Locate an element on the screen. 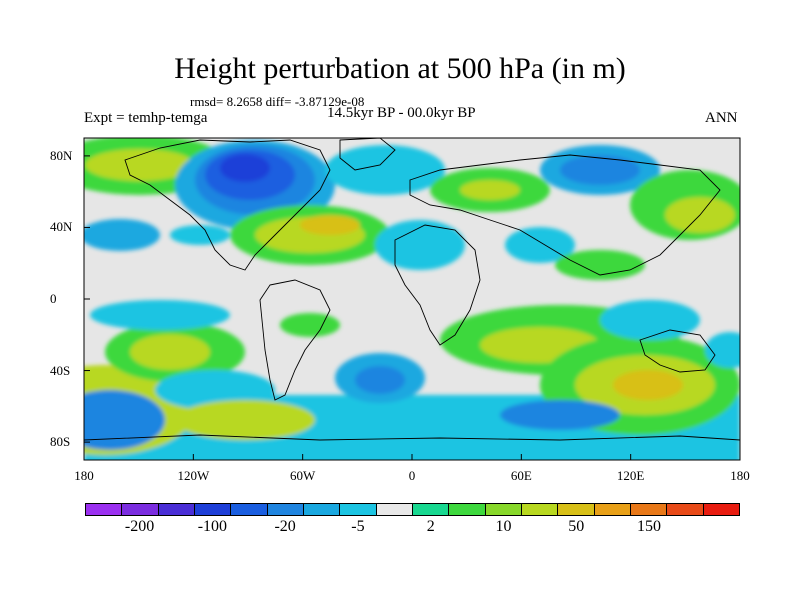  colorbar-label: 10 is located at coordinates (503, 526).